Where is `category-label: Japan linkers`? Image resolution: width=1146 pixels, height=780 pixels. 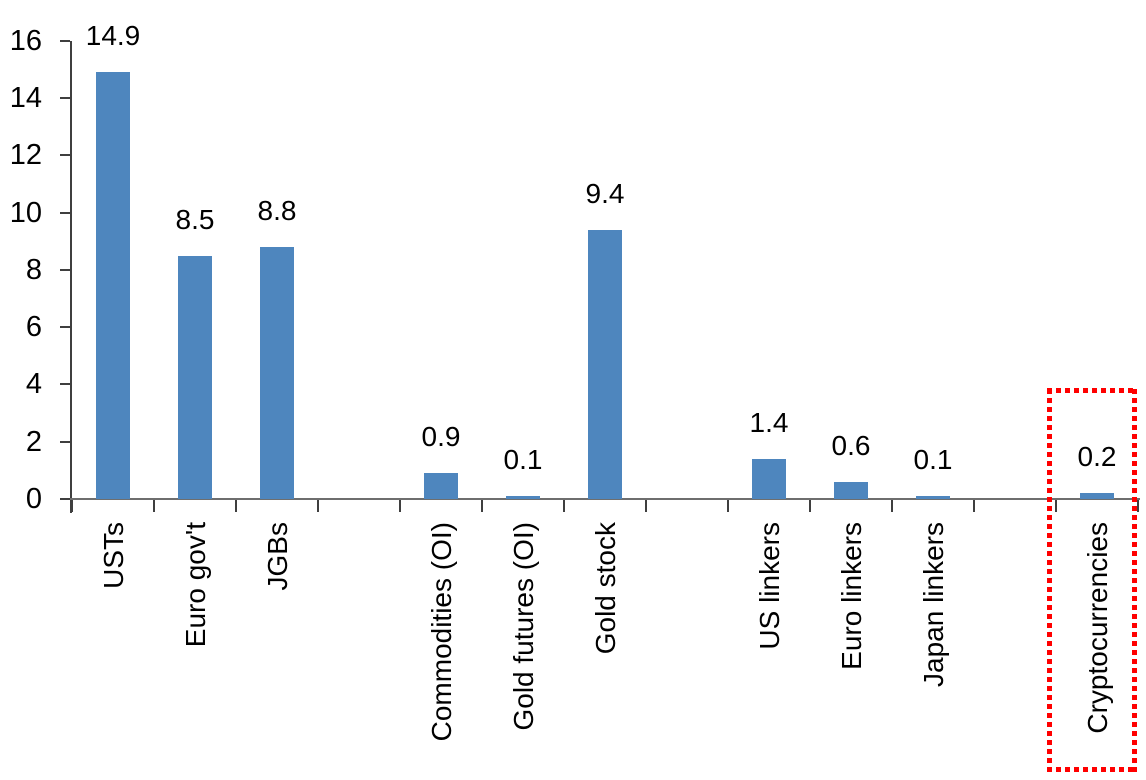
category-label: Japan linkers is located at coordinates (933, 604).